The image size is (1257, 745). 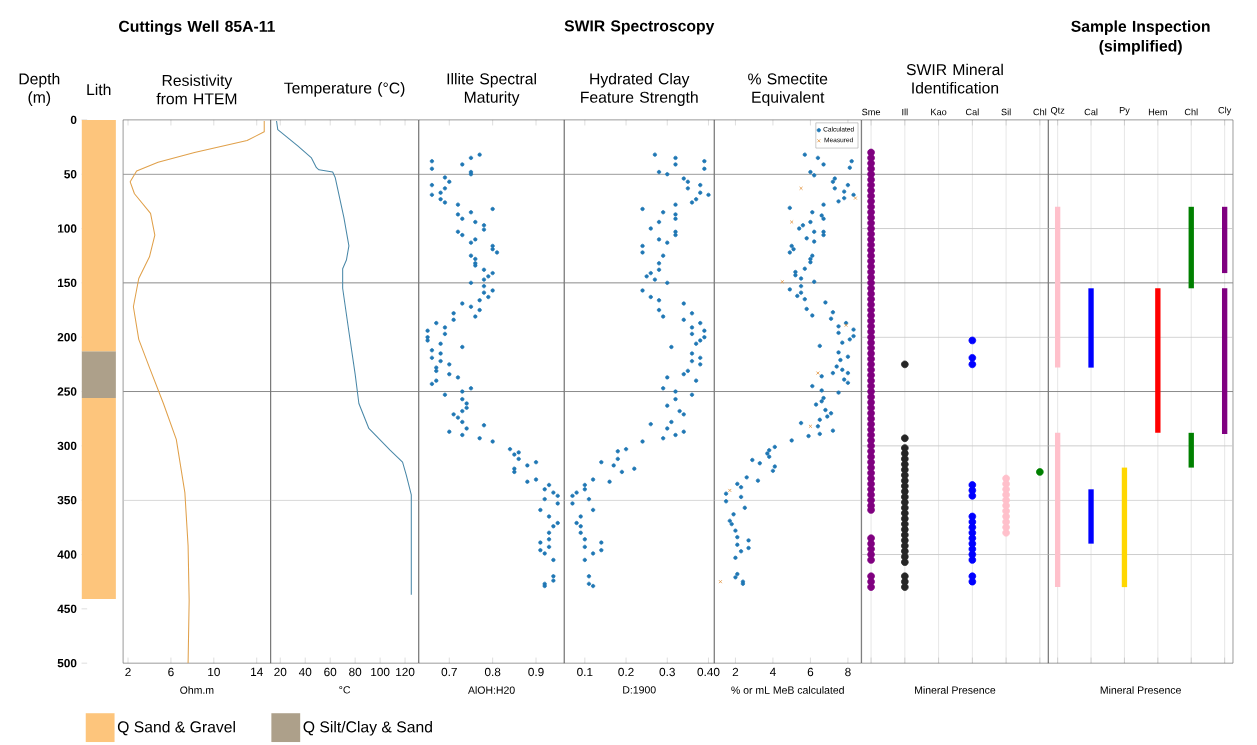 I want to click on y-tick-label: 150, so click(x=67, y=283).